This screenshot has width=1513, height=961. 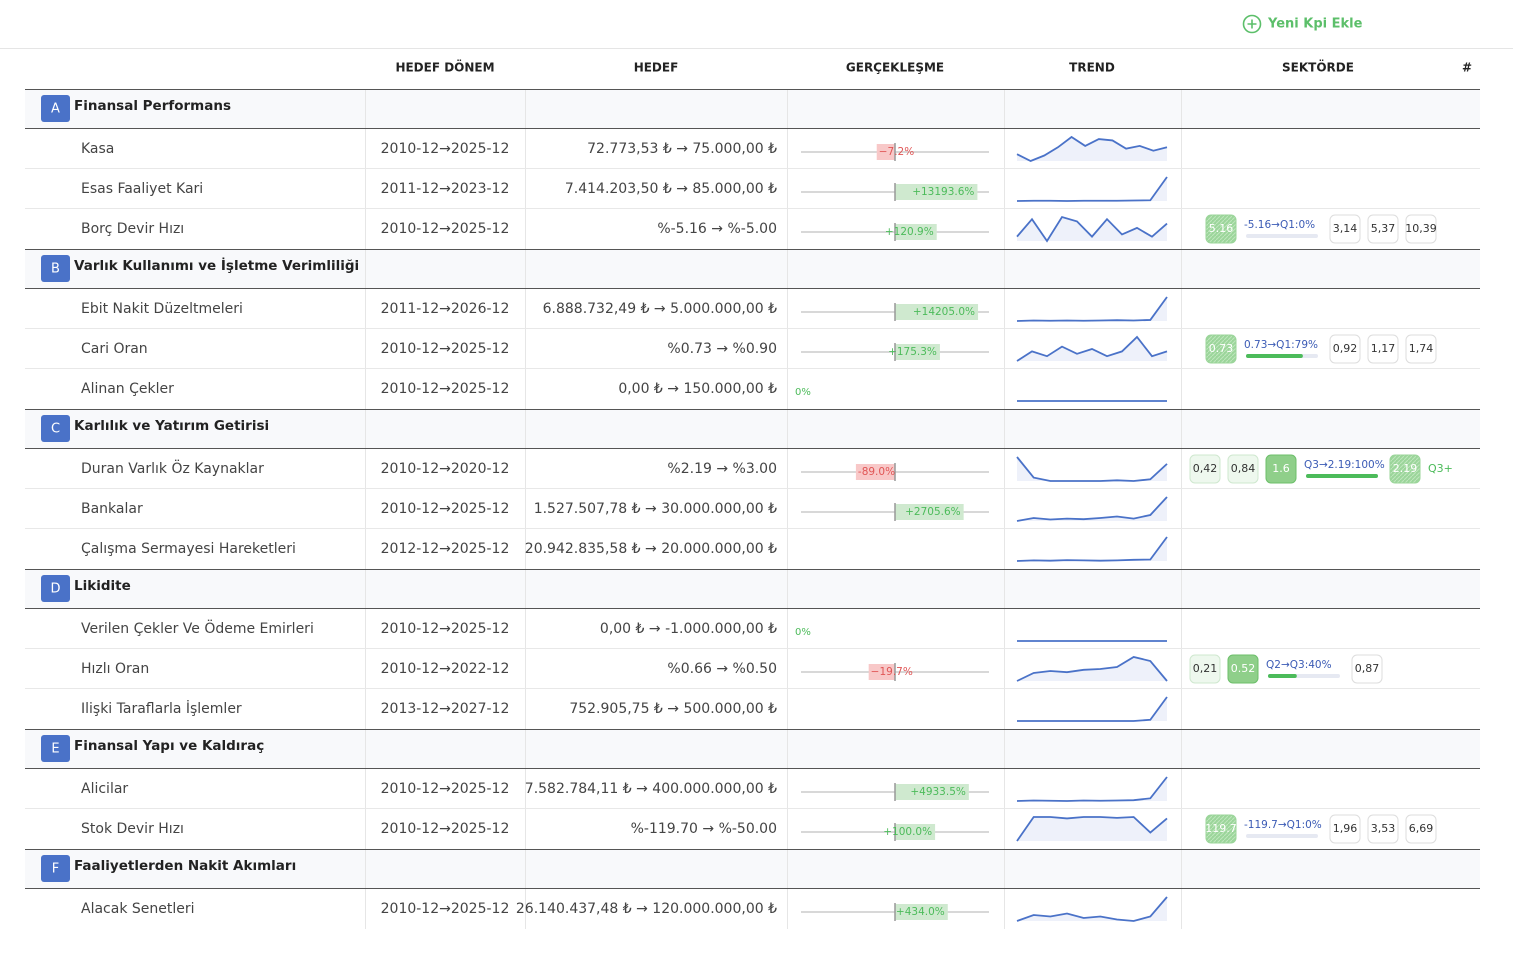 What do you see at coordinates (656, 68) in the screenshot?
I see `column-header: HEDEF` at bounding box center [656, 68].